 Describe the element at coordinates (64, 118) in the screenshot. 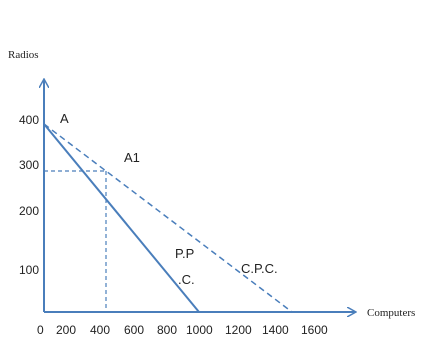

I see `point-a-label: A` at that location.